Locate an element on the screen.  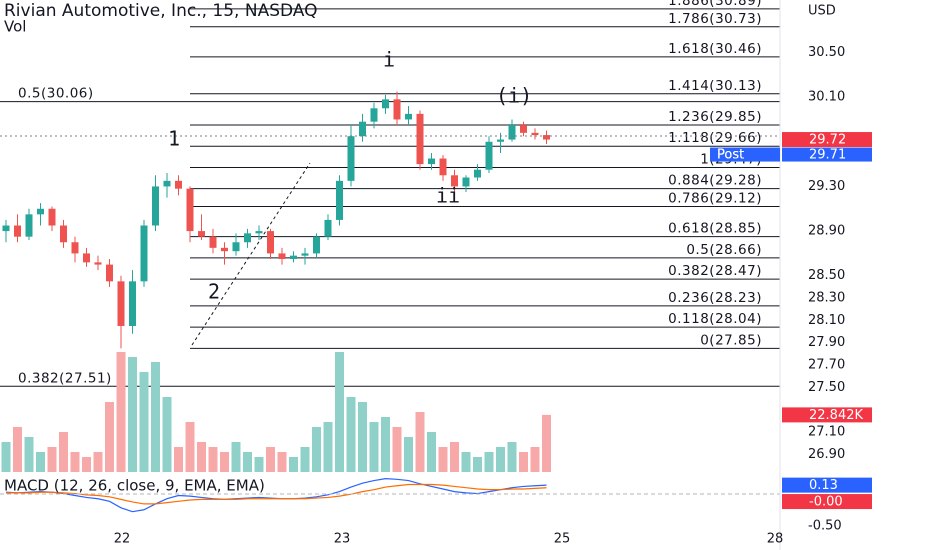
x-tick-label: 25 is located at coordinates (562, 539).